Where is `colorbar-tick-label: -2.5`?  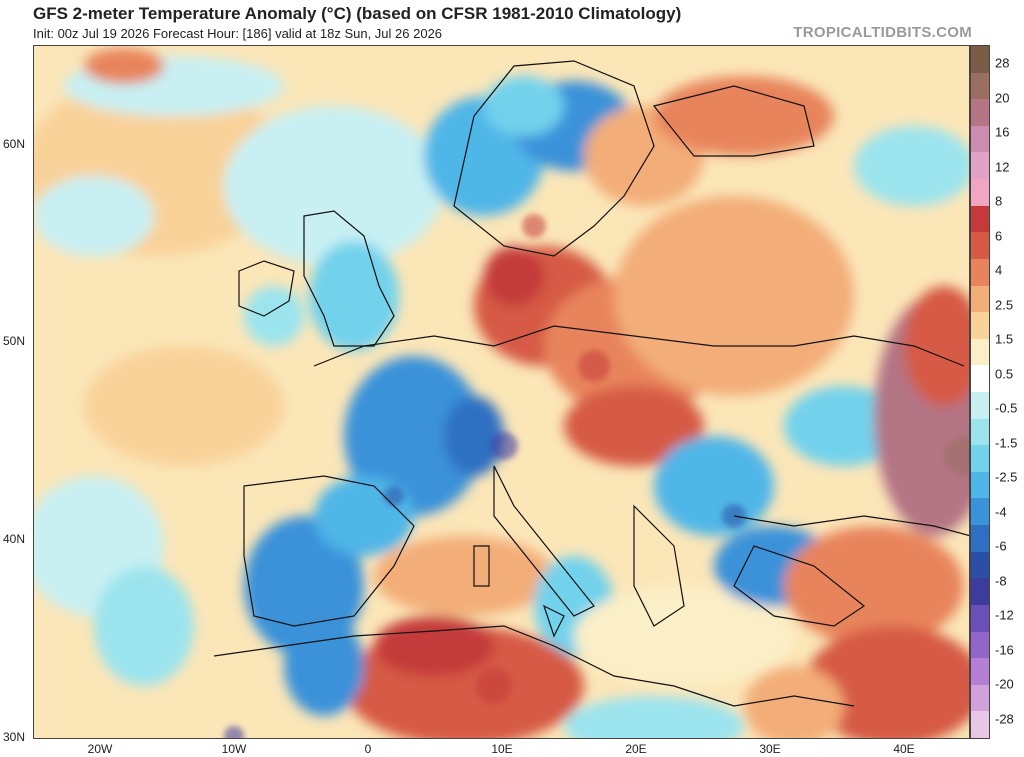 colorbar-tick-label: -2.5 is located at coordinates (1006, 477).